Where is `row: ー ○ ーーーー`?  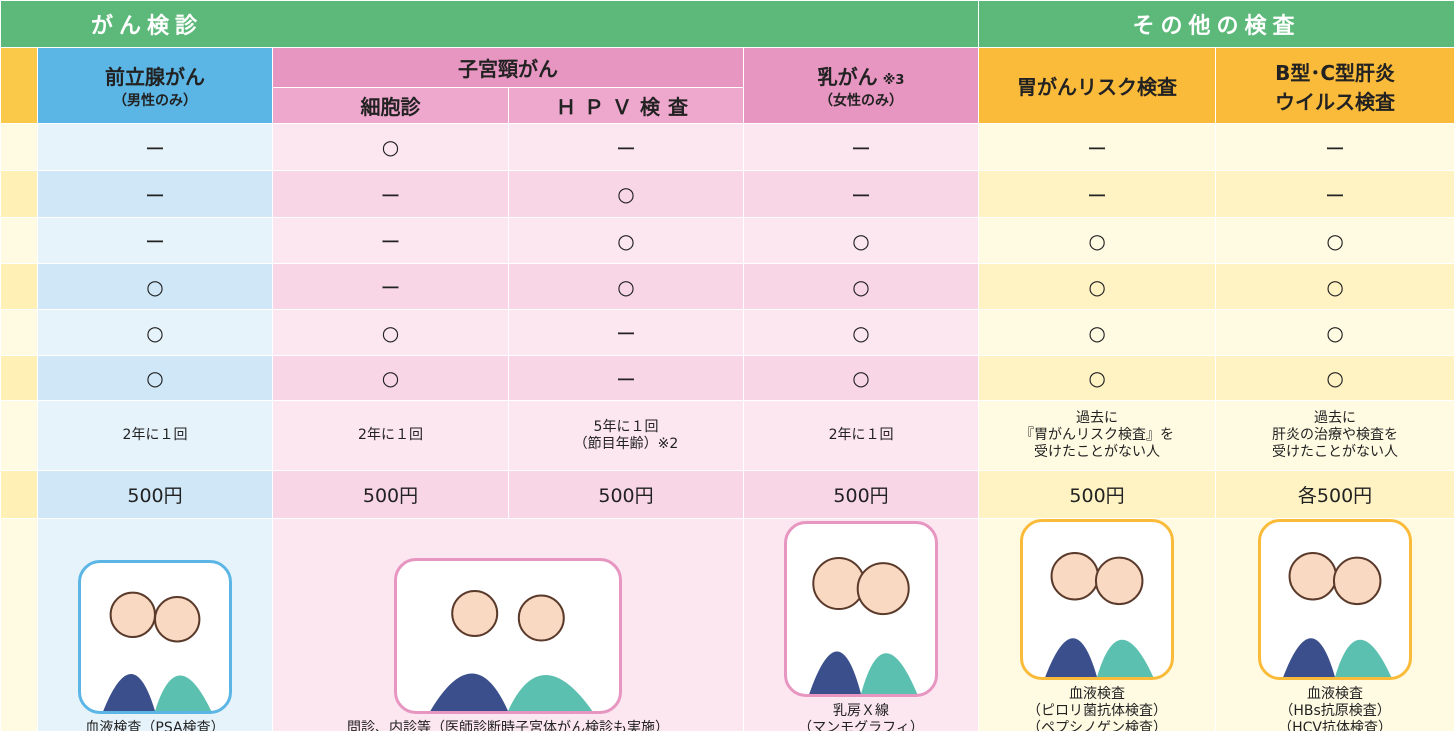
row: ー ○ ーーーー is located at coordinates (727, 147).